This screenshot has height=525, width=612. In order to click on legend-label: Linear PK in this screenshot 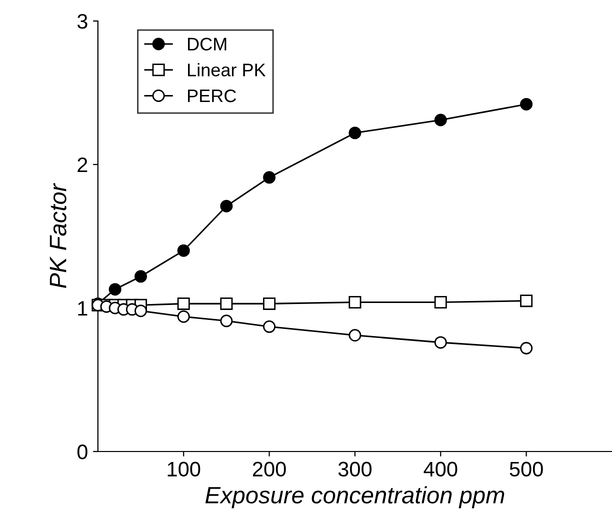, I will do `click(227, 69)`.